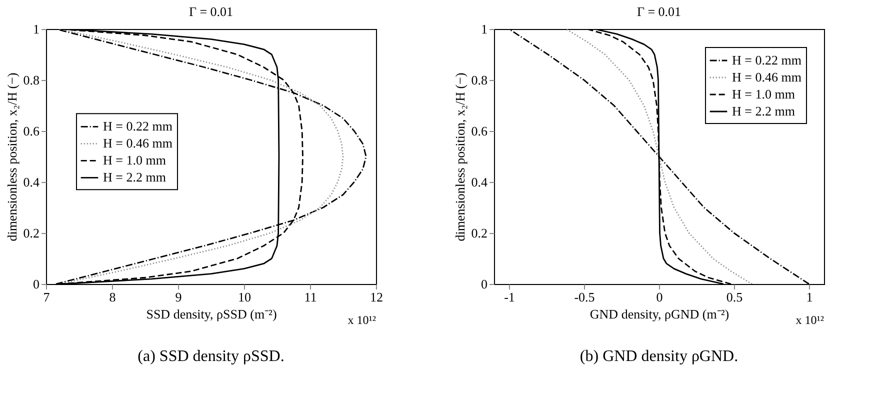 The width and height of the screenshot is (876, 415). Describe the element at coordinates (809, 297) in the screenshot. I see `x-tick-label: 1` at that location.